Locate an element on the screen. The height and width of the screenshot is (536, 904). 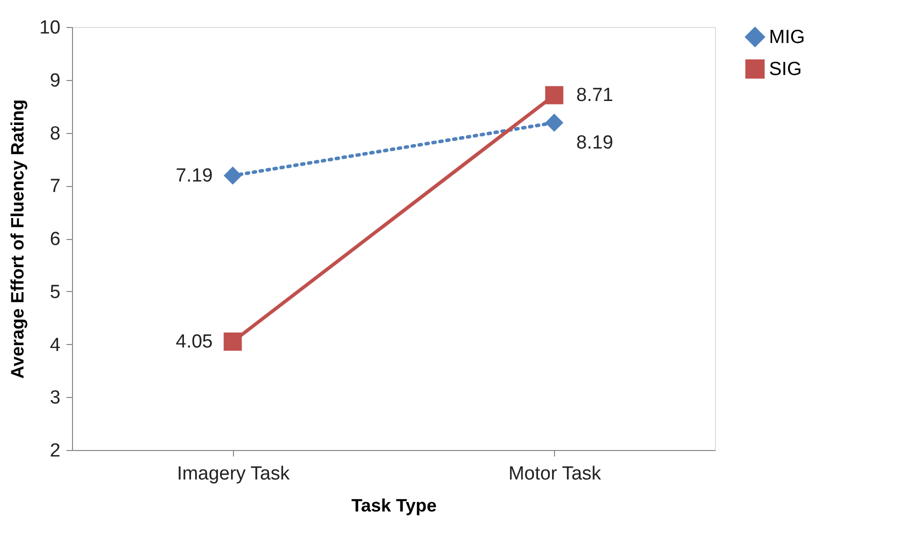
x-tick-label: Motor Task is located at coordinates (555, 474).